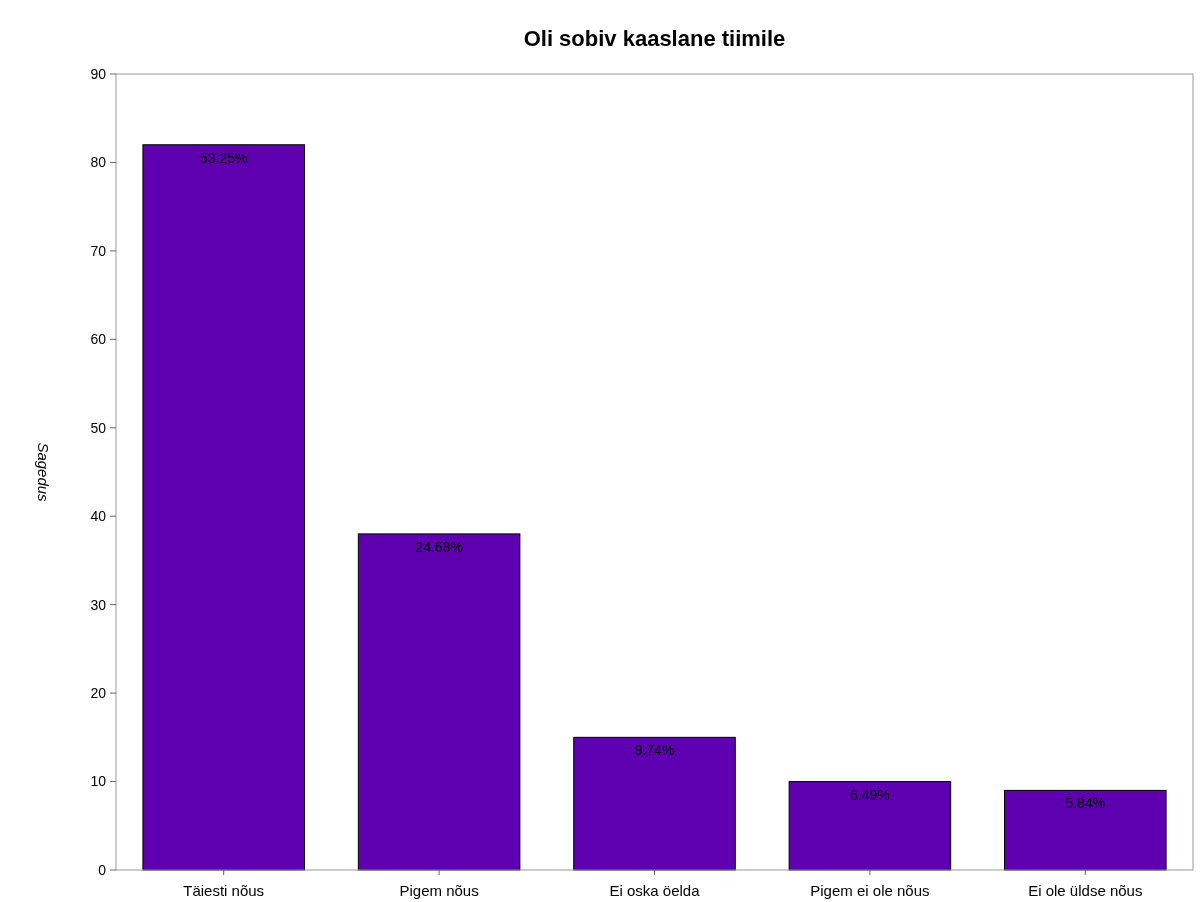  I want to click on x-tick-label: Pigem nõus, so click(439, 890).